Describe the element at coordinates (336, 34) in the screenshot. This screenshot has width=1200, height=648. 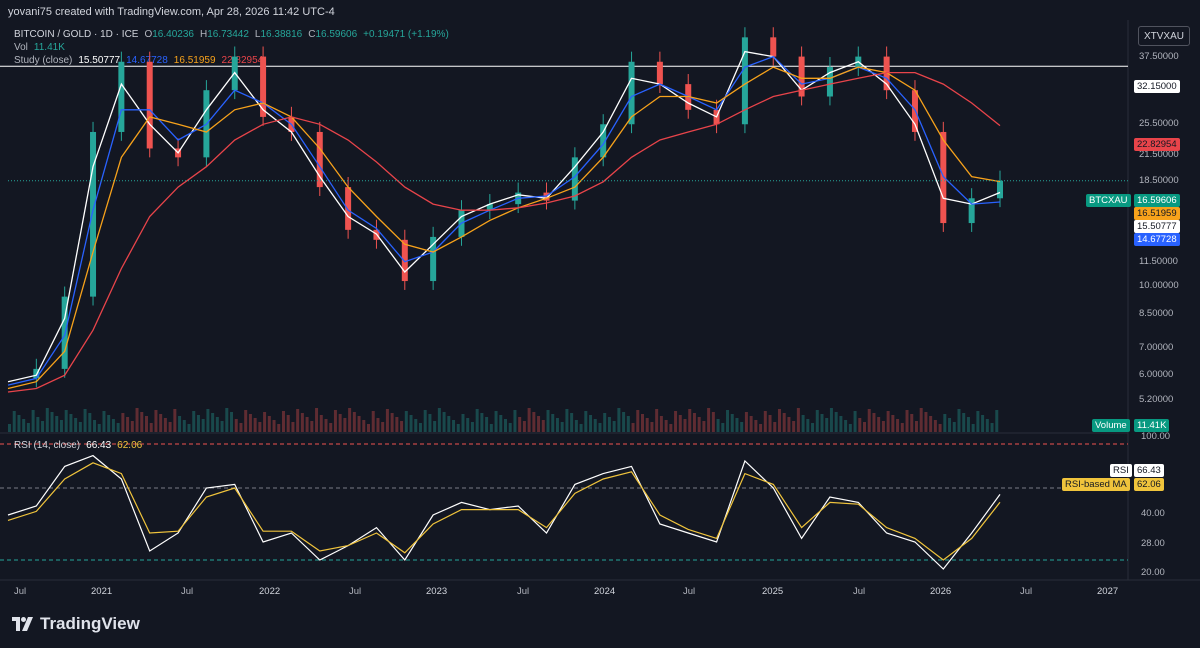
I see `legend-close: 16.59606` at that location.